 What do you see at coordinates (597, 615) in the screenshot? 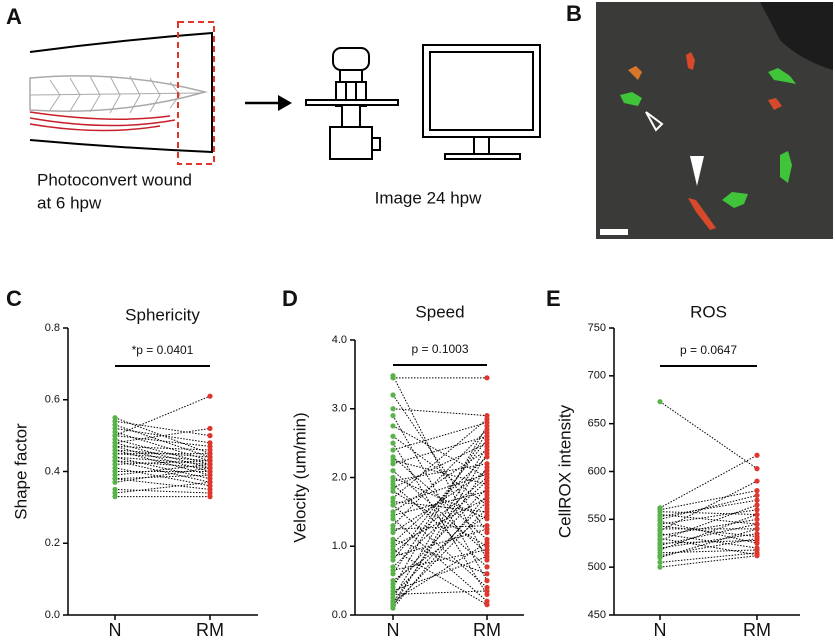
I see `y-tick-label: 450` at bounding box center [597, 615].